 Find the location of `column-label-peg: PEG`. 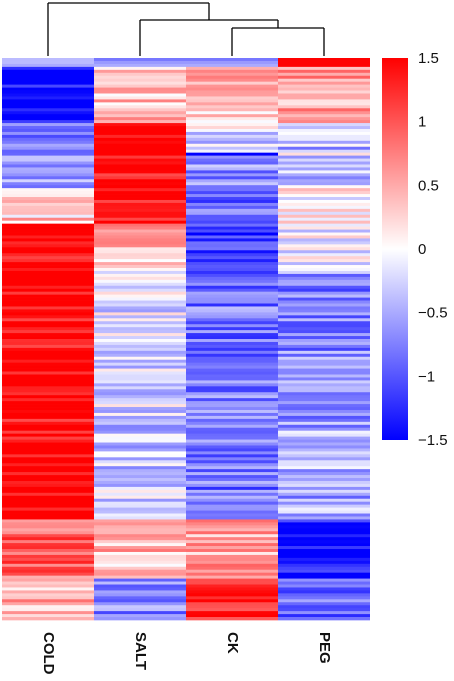

column-label-peg: PEG is located at coordinates (324, 648).